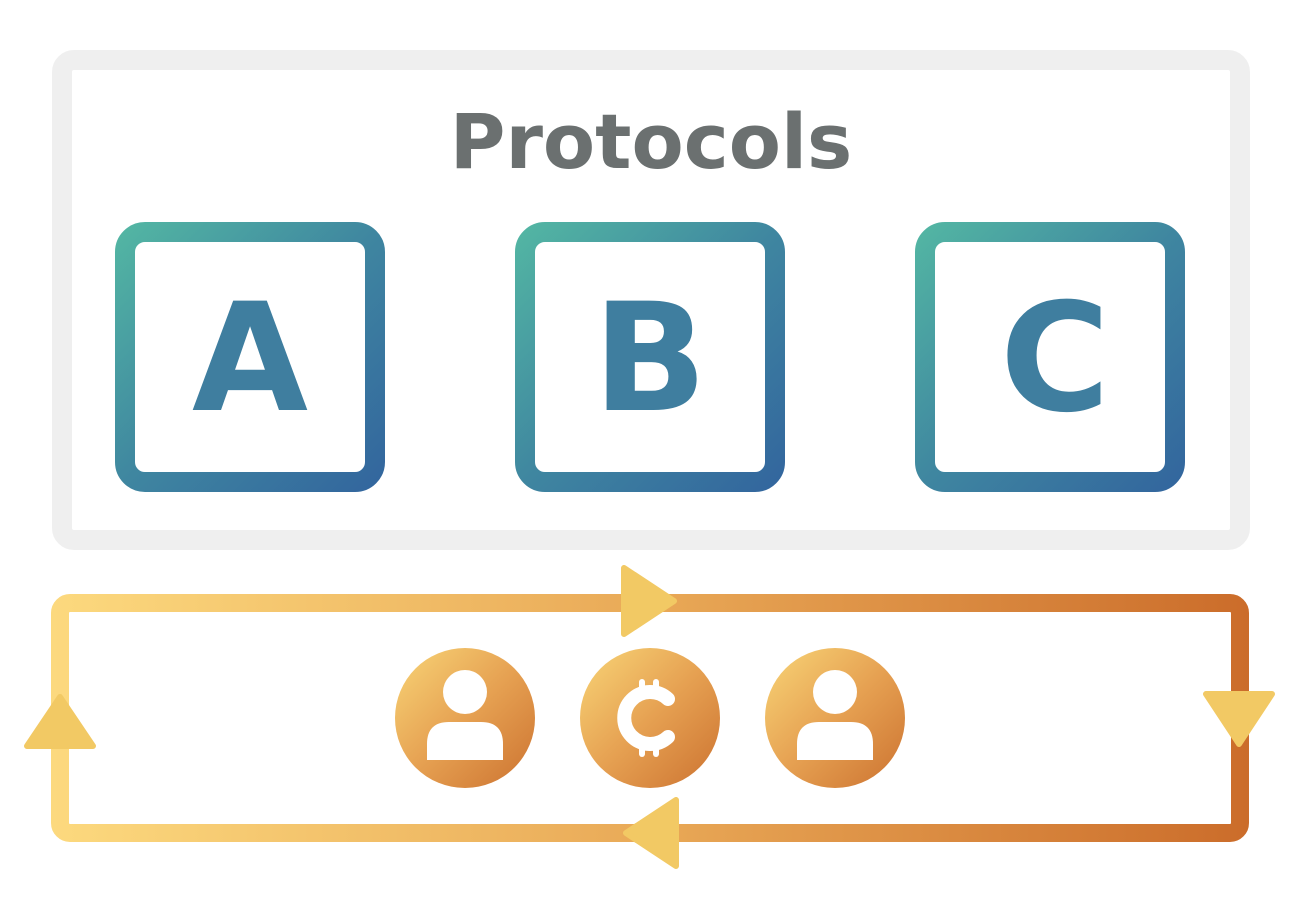 Image resolution: width=1300 pixels, height=900 pixels. Describe the element at coordinates (1239, 719) in the screenshot. I see `arrow-down-icon` at that location.